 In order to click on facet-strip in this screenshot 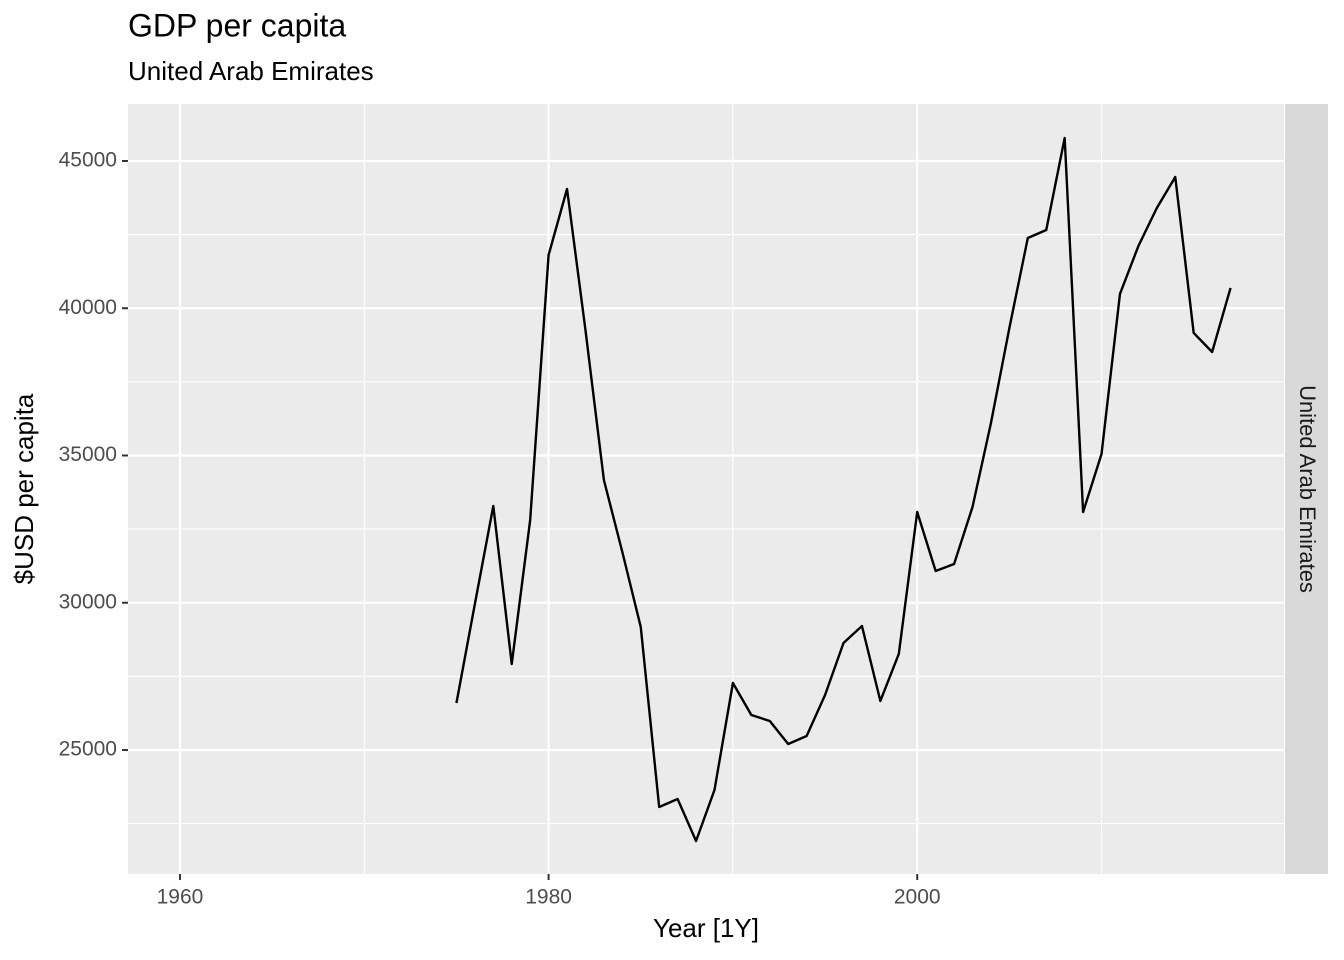, I will do `click(1306, 489)`.